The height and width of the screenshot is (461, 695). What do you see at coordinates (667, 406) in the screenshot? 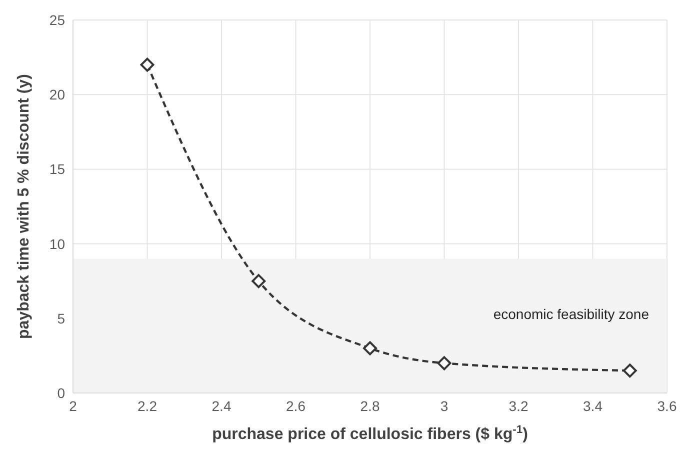
I see `x-tick-label: 3.6` at bounding box center [667, 406].